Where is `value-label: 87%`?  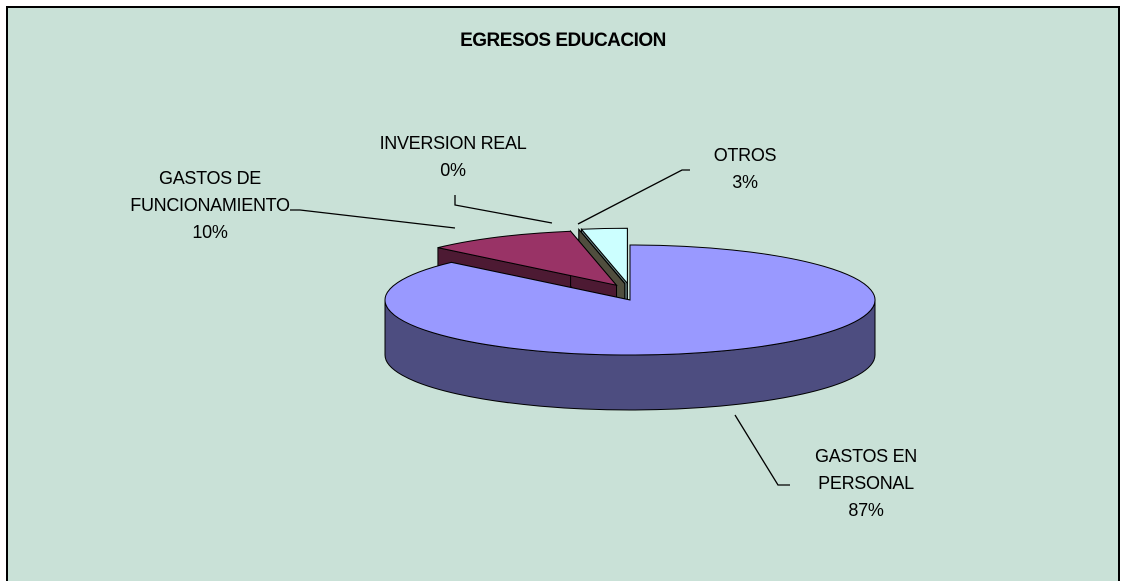
value-label: 87% is located at coordinates (866, 510).